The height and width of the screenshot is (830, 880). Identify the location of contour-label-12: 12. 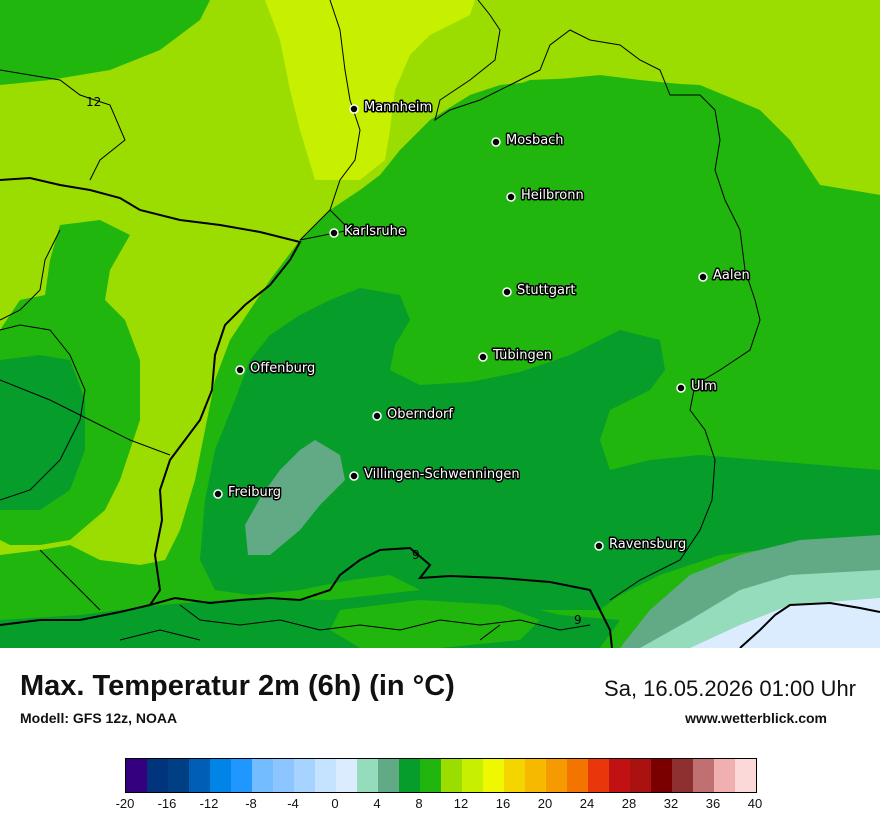
(93, 102).